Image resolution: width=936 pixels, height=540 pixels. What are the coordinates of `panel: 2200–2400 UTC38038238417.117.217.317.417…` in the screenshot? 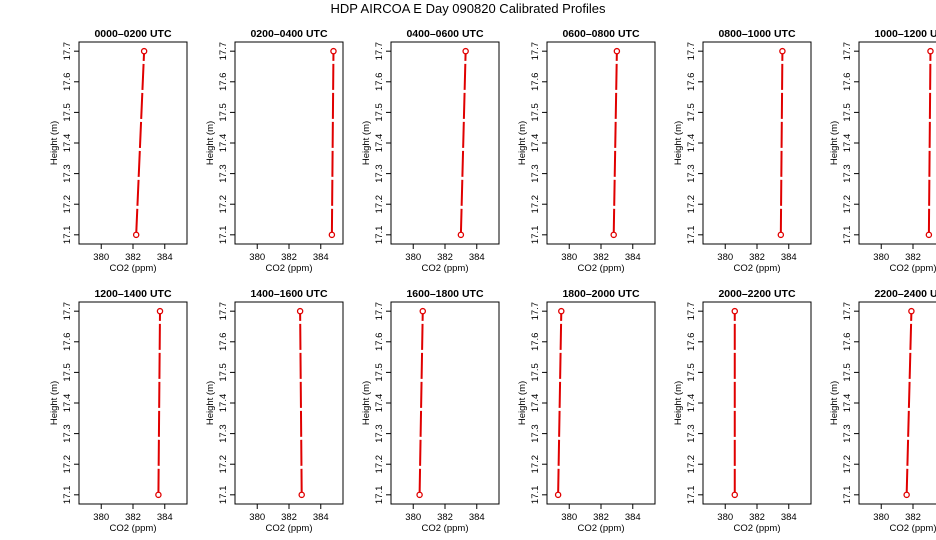 It's located at (882, 411).